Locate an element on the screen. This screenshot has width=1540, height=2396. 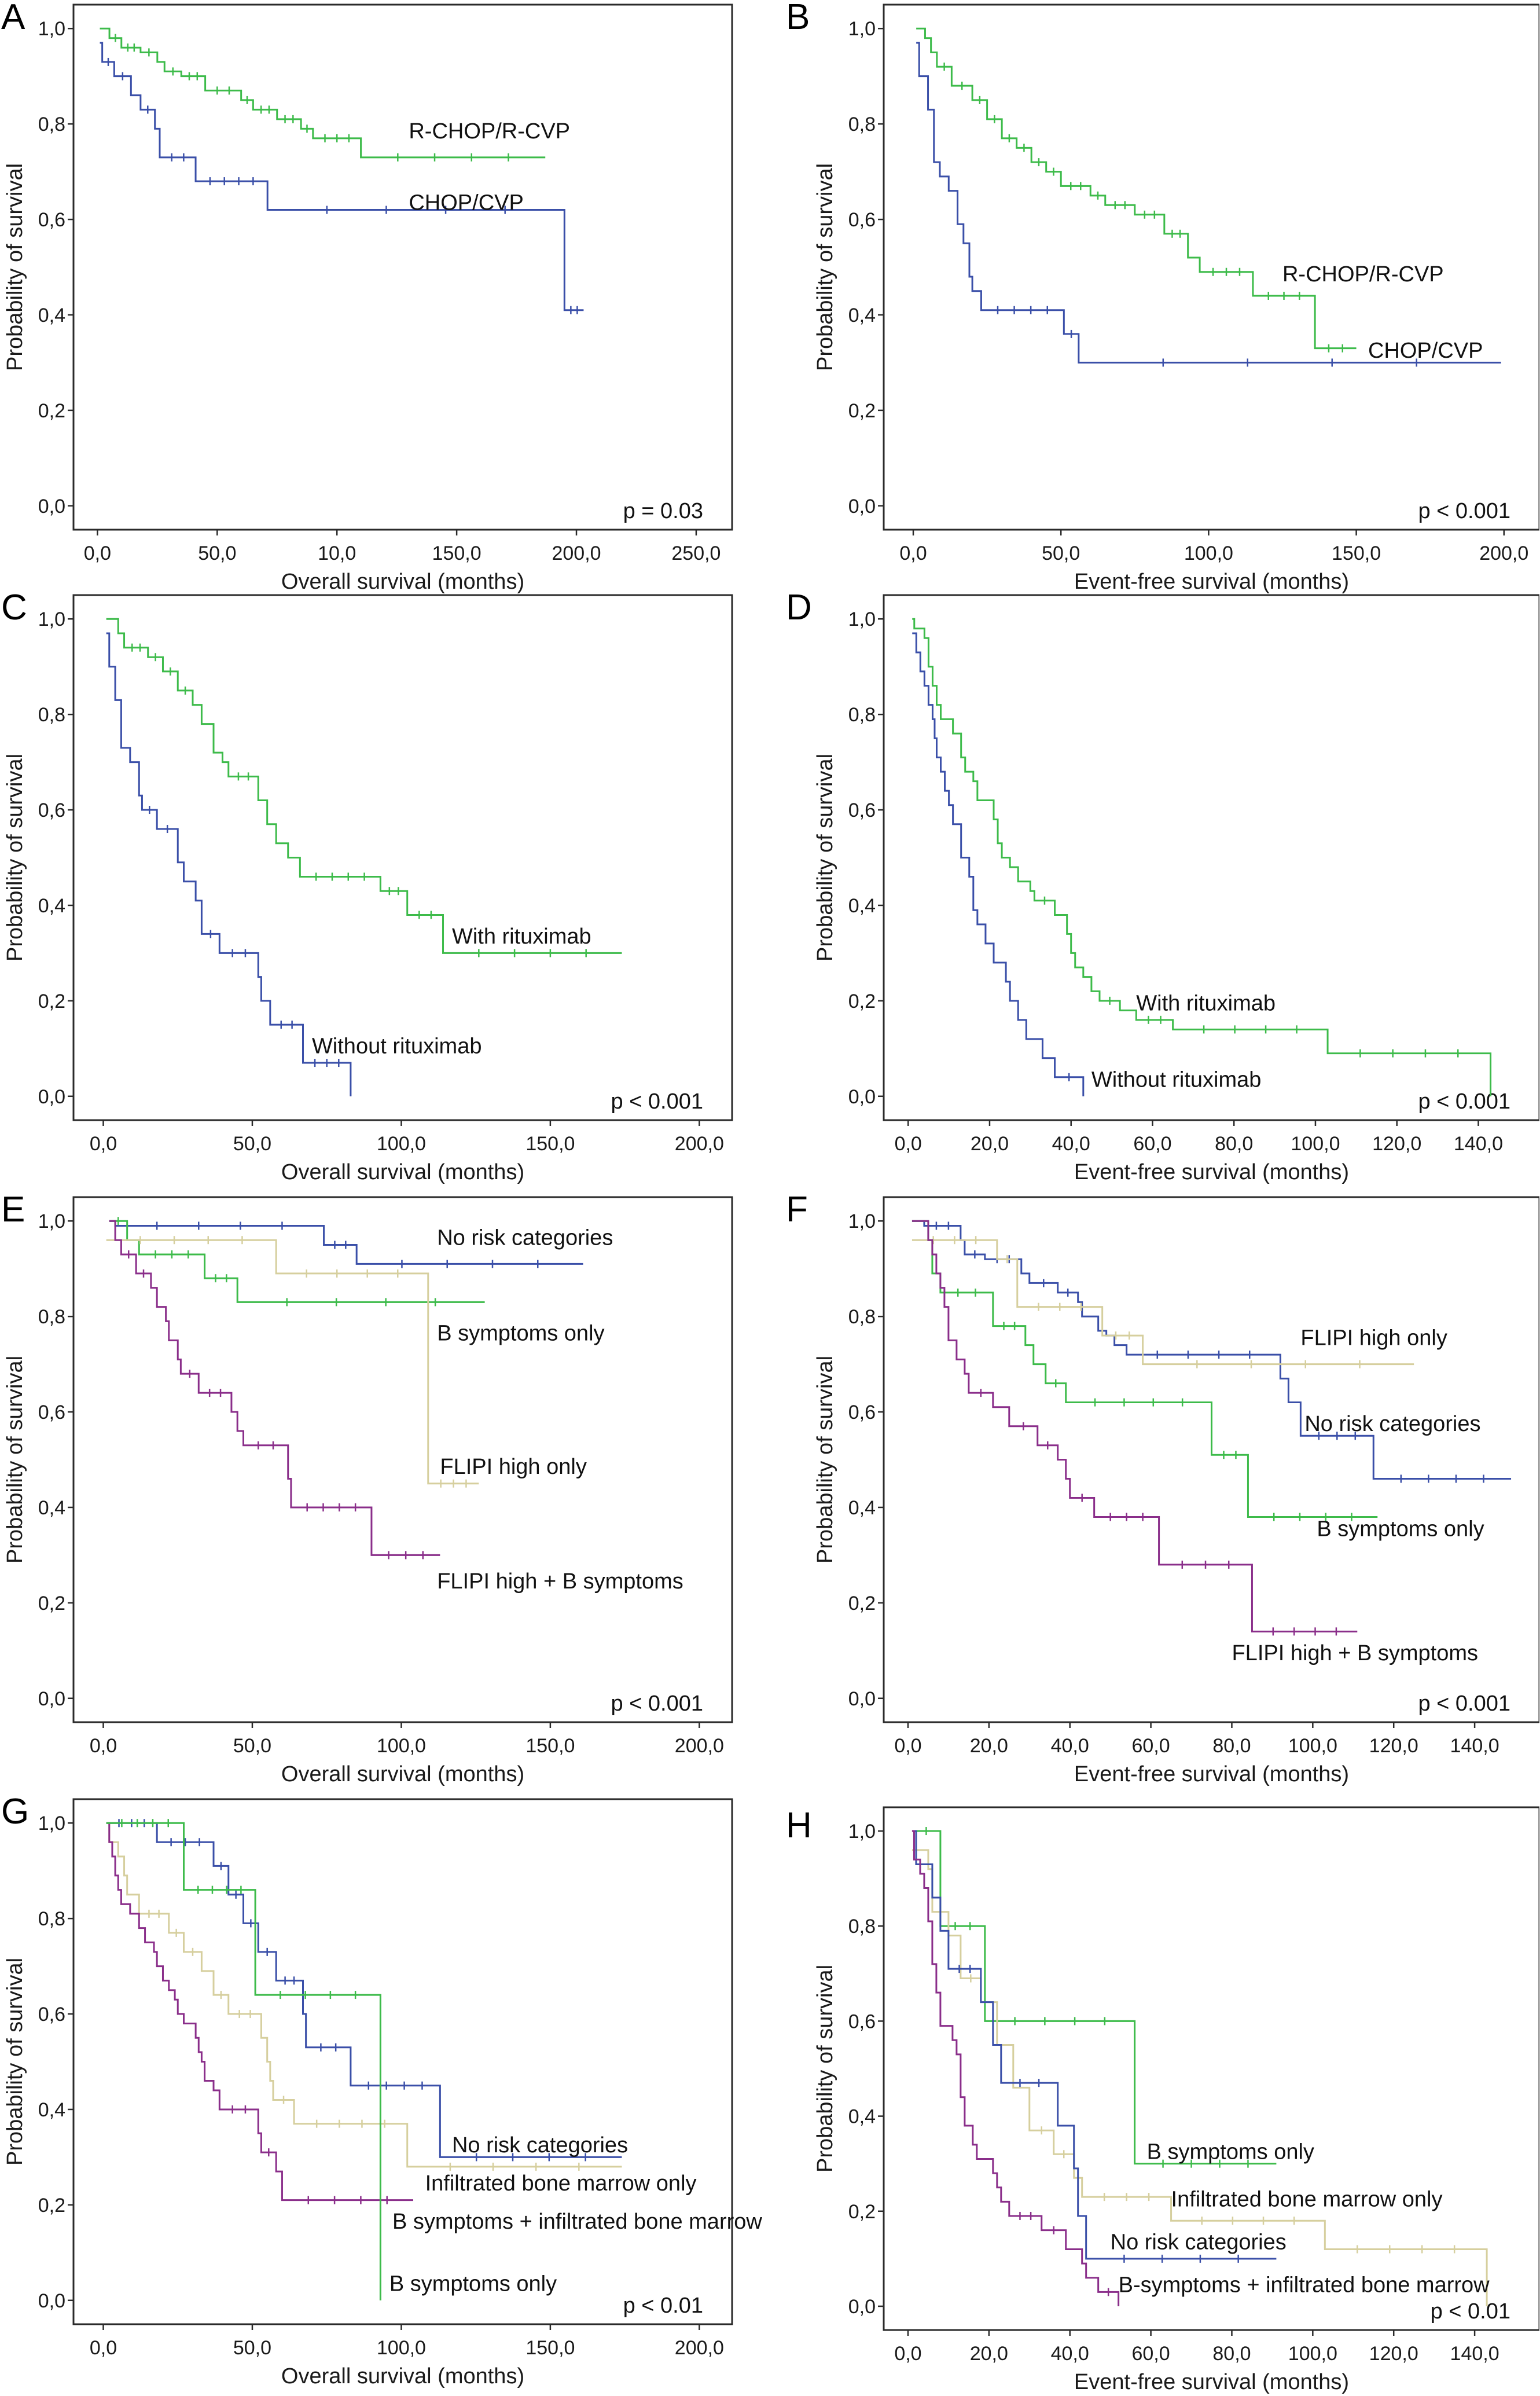
series-with-rituximab: With rituximab is located at coordinates (1202, 857).